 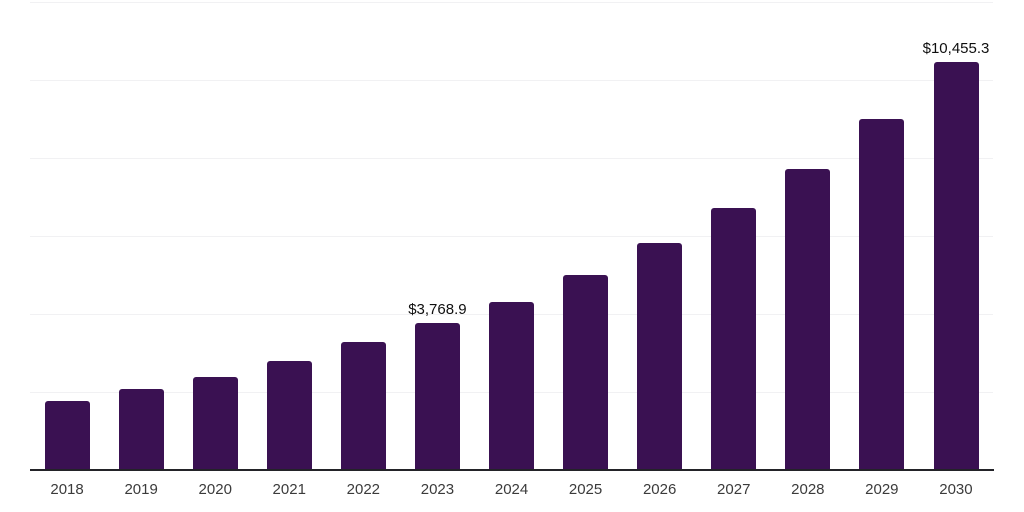 I want to click on bar-2030, so click(x=956, y=266).